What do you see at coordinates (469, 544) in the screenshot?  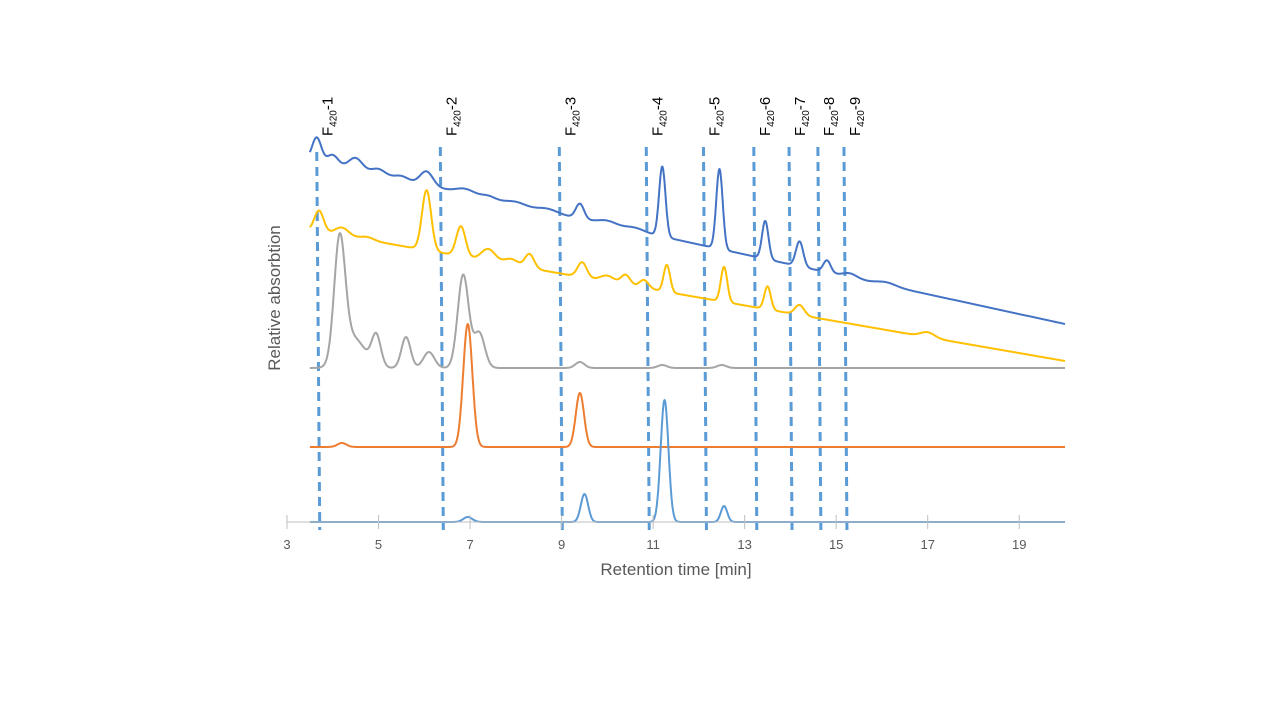 I see `x-tick-label: 7` at bounding box center [469, 544].